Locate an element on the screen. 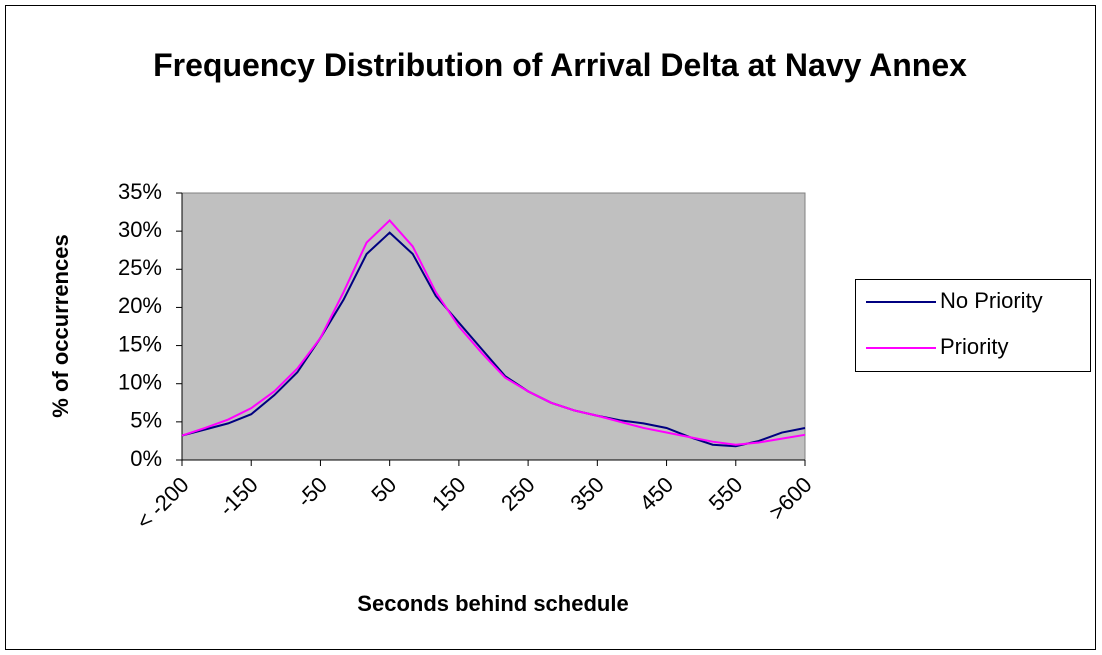 The height and width of the screenshot is (655, 1102). y-tick-label: 0% is located at coordinates (146, 458).